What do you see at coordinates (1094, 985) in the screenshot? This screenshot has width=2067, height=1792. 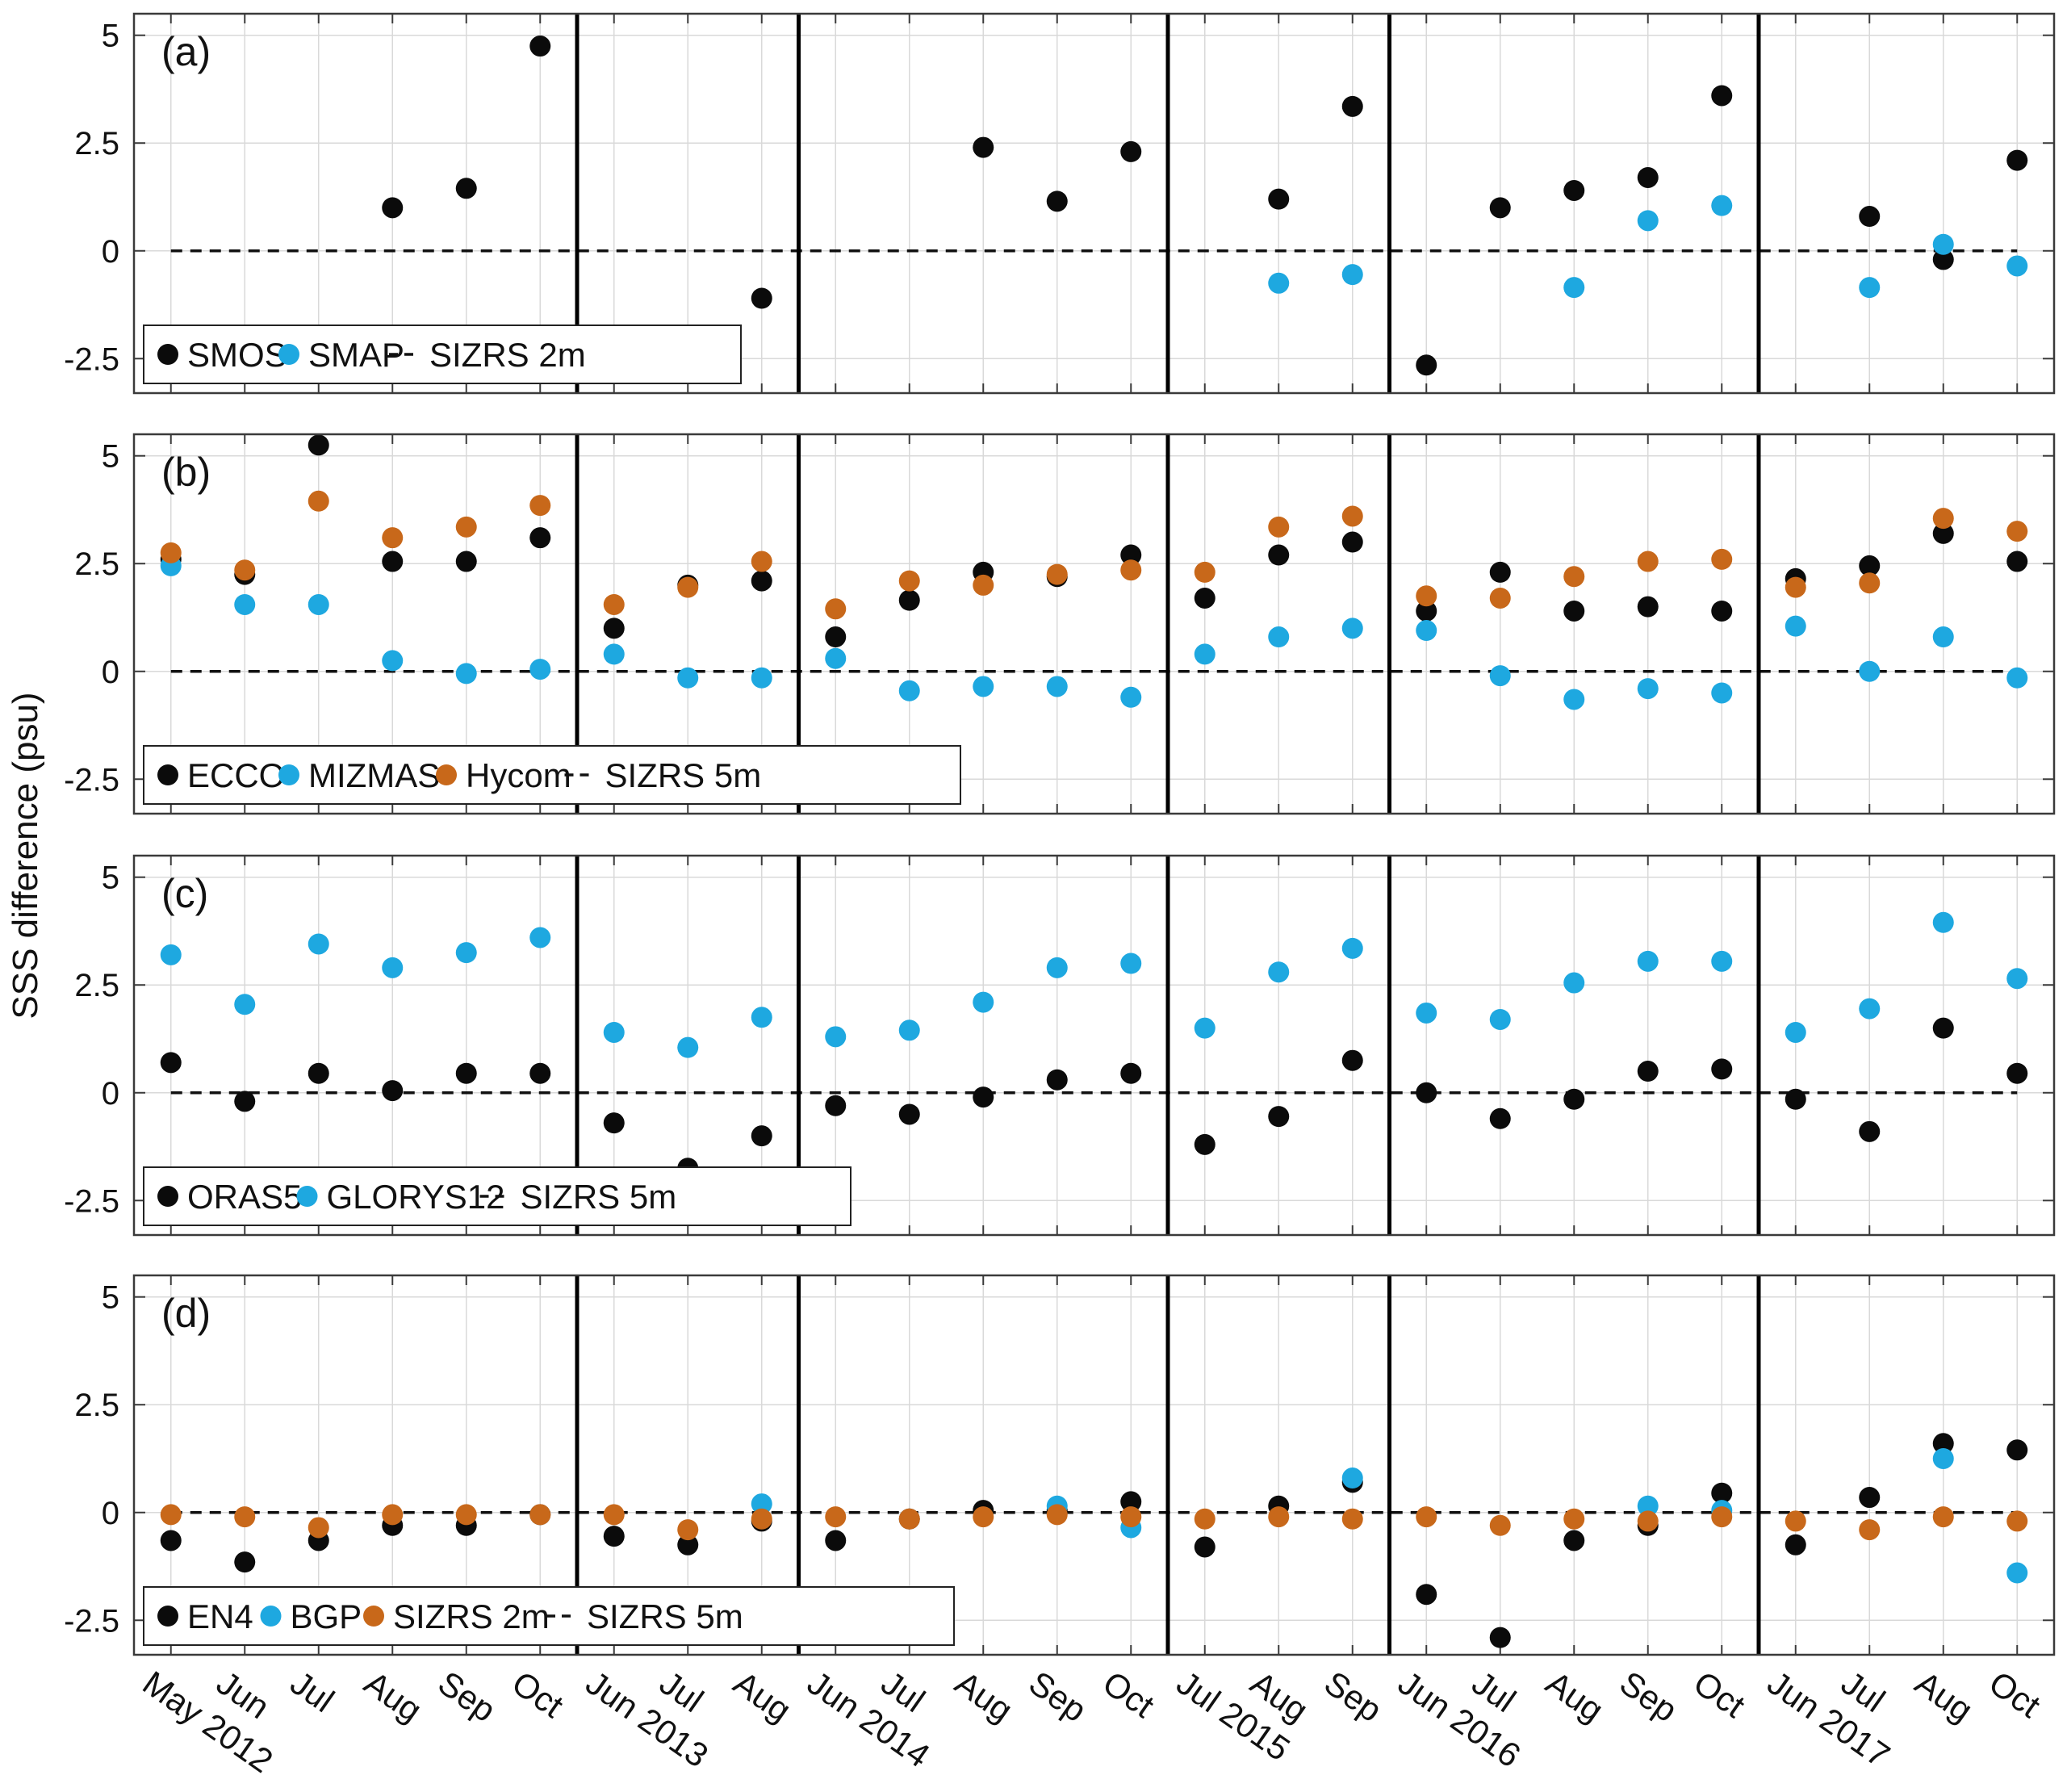 I see `series-glorys12` at bounding box center [1094, 985].